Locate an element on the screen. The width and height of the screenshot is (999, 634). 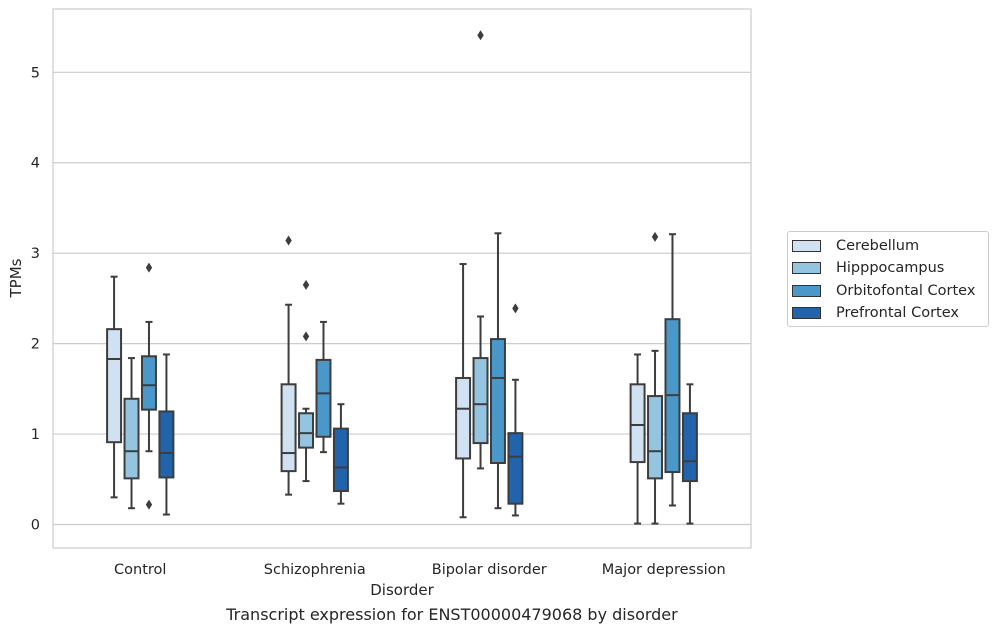
legend-item-hippocampus: Hipppocampus is located at coordinates (868, 268).